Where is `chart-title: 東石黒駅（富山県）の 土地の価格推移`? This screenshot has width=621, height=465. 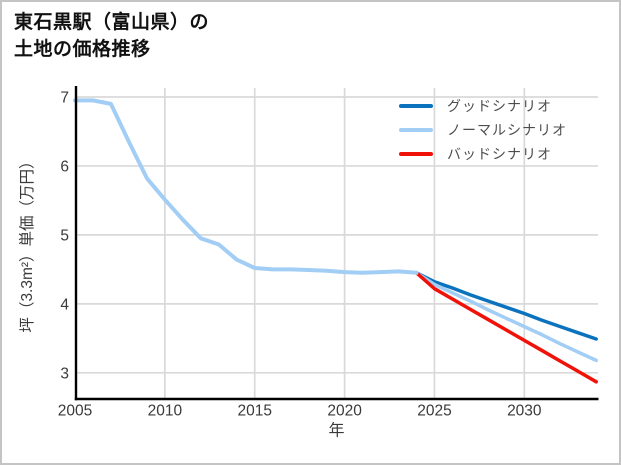 chart-title: 東石黒駅（富山県）の 土地の価格推移 is located at coordinates (111, 36).